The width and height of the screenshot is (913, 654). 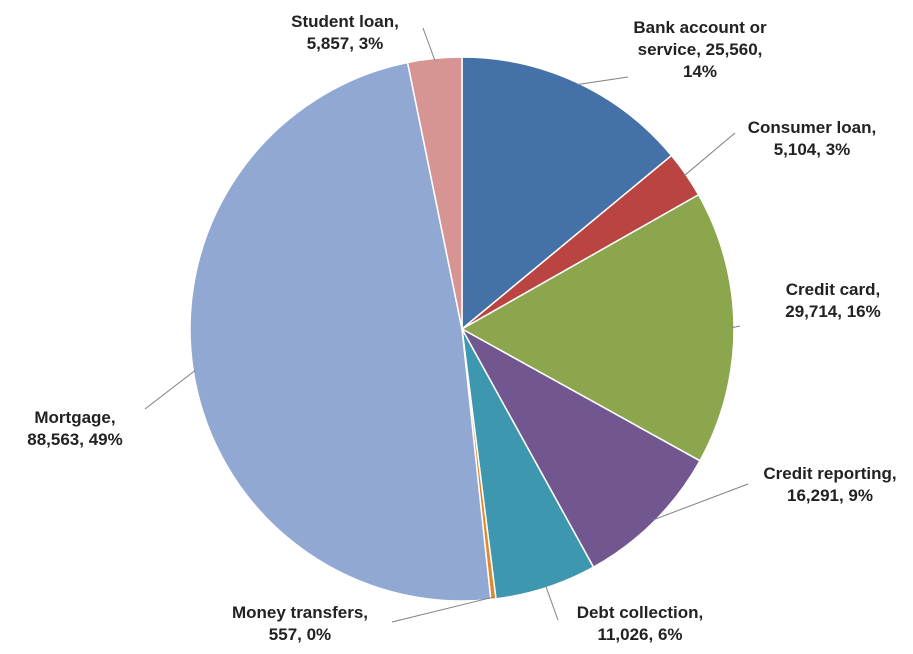 I want to click on leader-line-consumer-loan, so click(x=709, y=154).